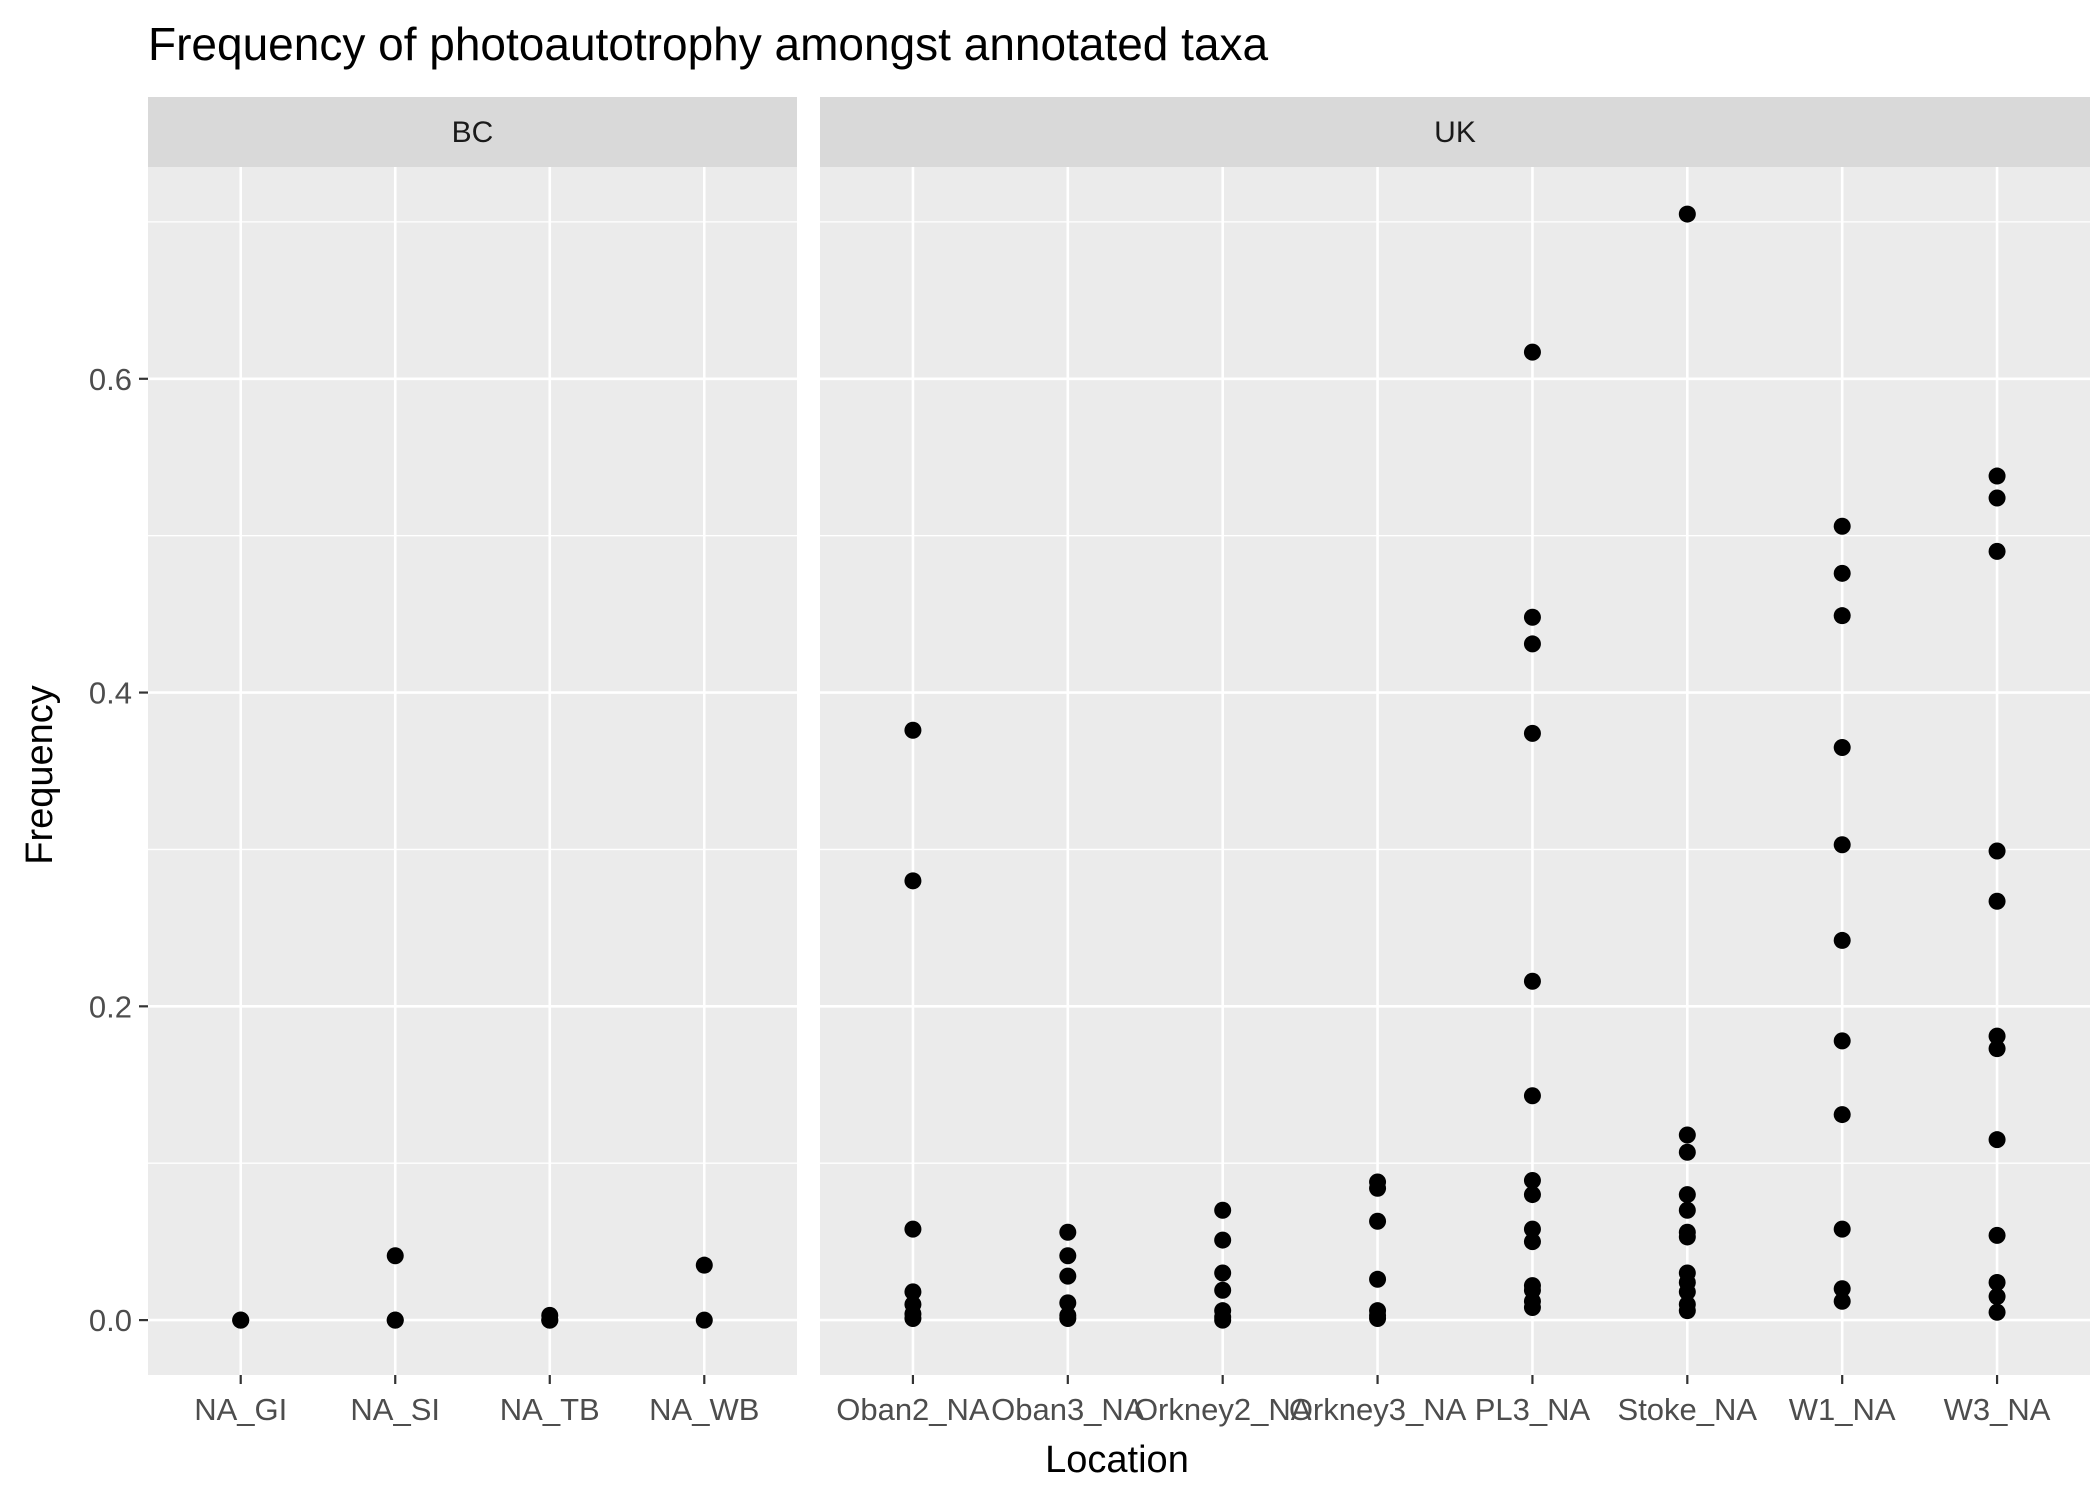  What do you see at coordinates (1378, 1409) in the screenshot?
I see `x-tick-label: Orkney3_NA` at bounding box center [1378, 1409].